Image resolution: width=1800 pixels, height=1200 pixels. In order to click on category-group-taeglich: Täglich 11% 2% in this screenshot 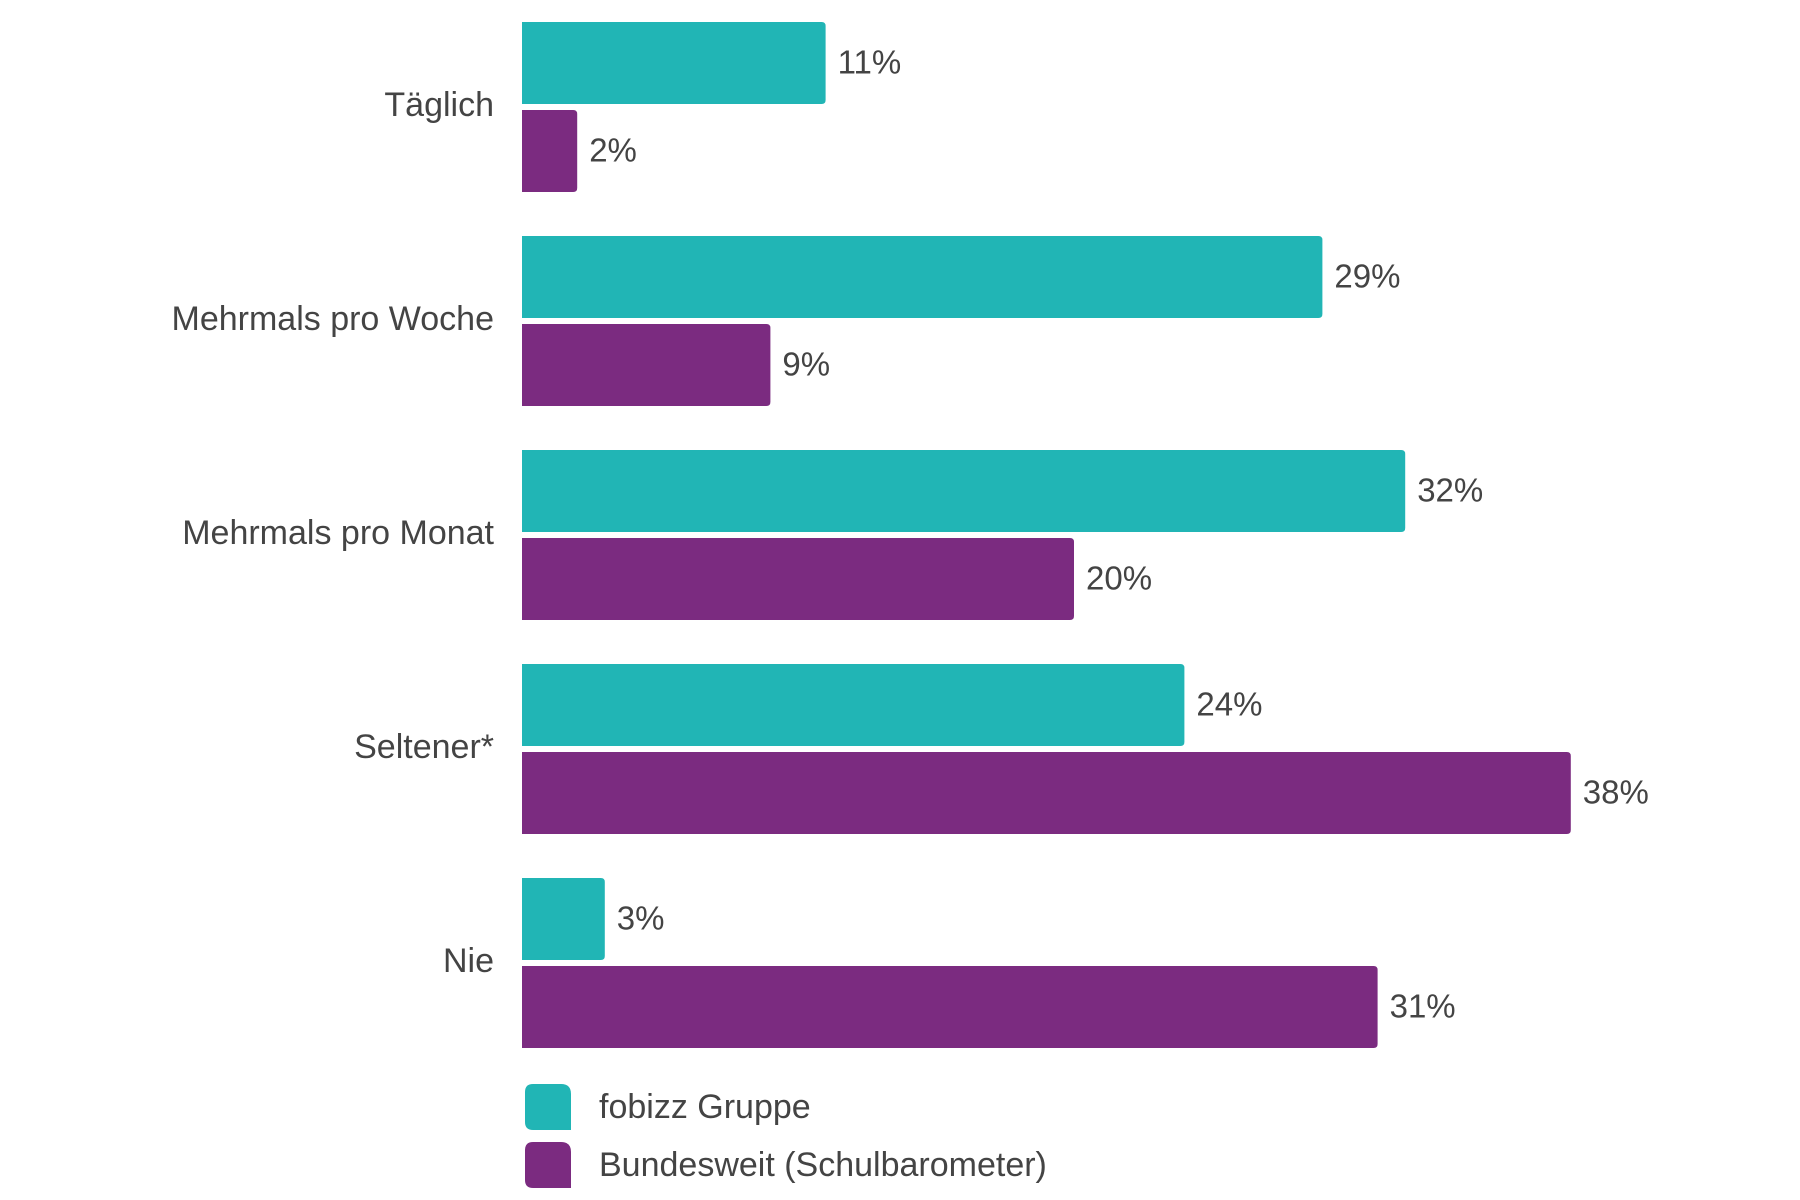, I will do `click(642, 107)`.